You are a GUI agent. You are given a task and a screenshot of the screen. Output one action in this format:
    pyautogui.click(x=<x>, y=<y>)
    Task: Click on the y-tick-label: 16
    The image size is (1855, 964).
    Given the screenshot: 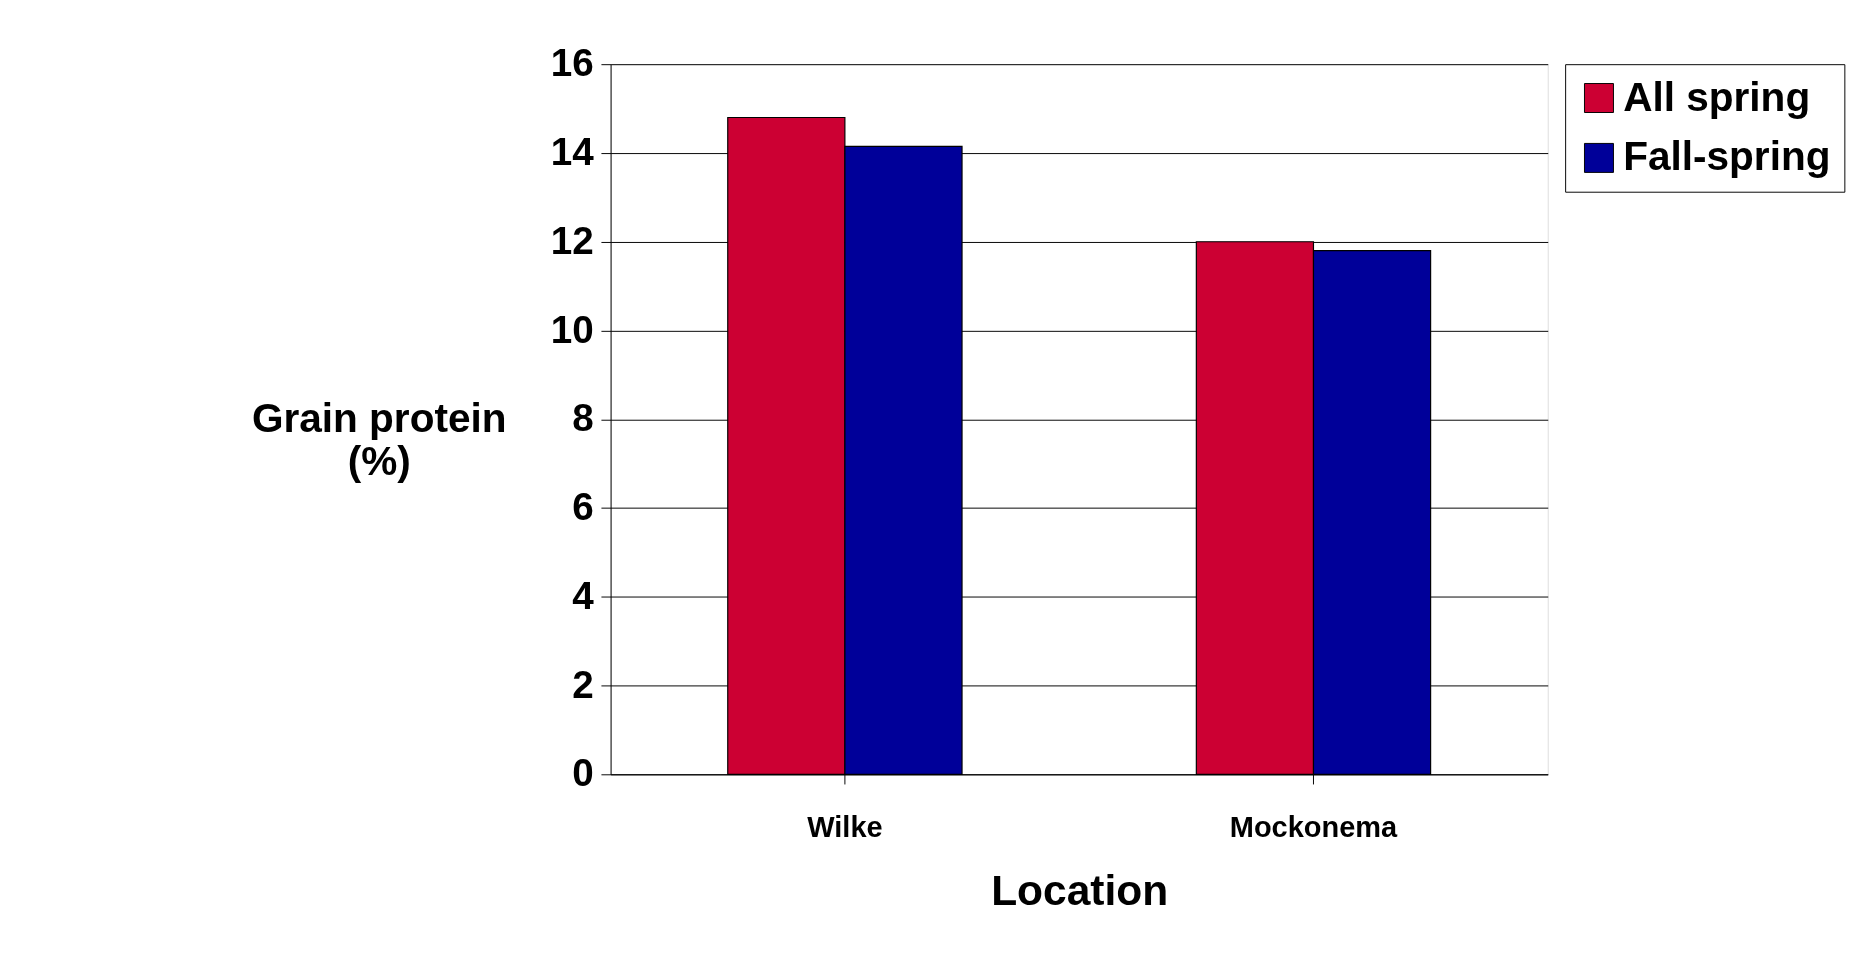 What is the action you would take?
    pyautogui.click(x=572, y=63)
    